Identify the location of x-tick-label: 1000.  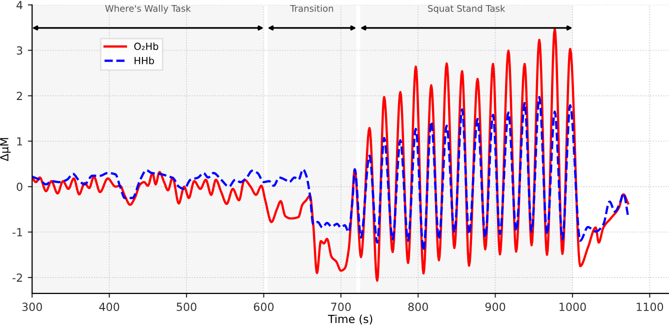
(573, 307).